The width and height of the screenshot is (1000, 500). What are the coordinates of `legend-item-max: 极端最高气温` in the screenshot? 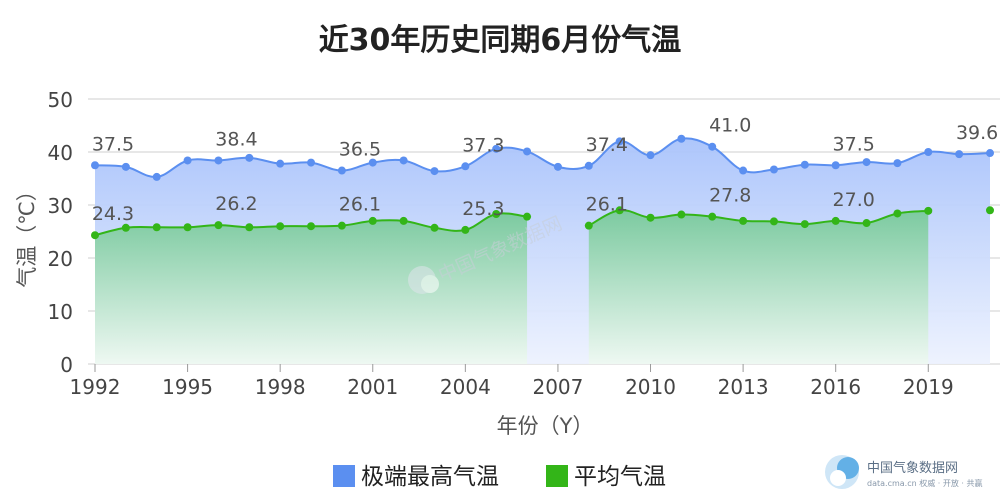 It's located at (416, 477).